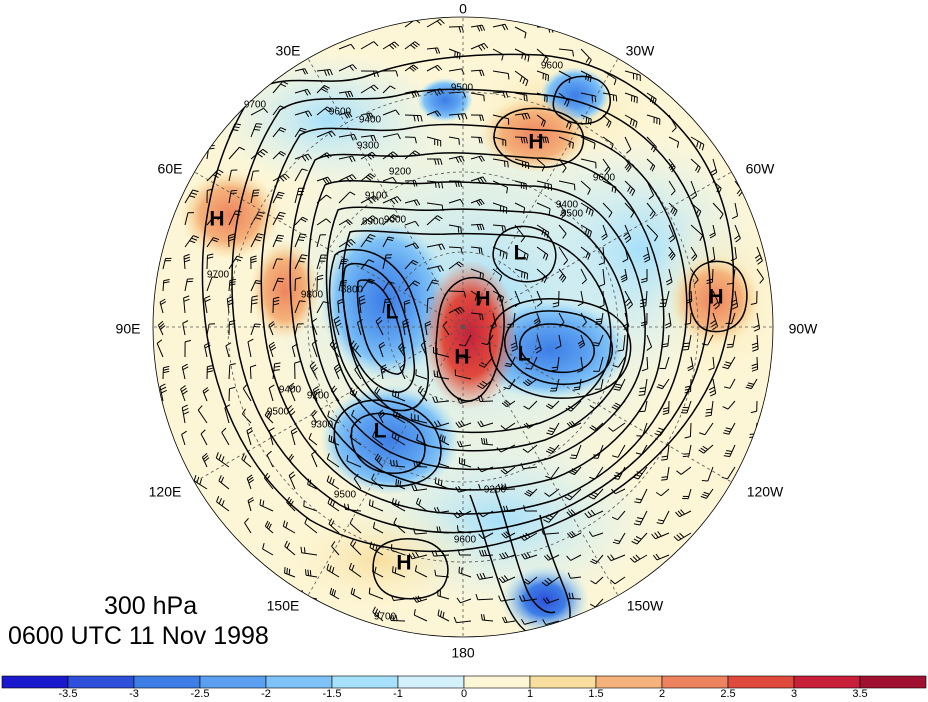 The height and width of the screenshot is (702, 928). What do you see at coordinates (322, 425) in the screenshot?
I see `contour-label: 9300` at bounding box center [322, 425].